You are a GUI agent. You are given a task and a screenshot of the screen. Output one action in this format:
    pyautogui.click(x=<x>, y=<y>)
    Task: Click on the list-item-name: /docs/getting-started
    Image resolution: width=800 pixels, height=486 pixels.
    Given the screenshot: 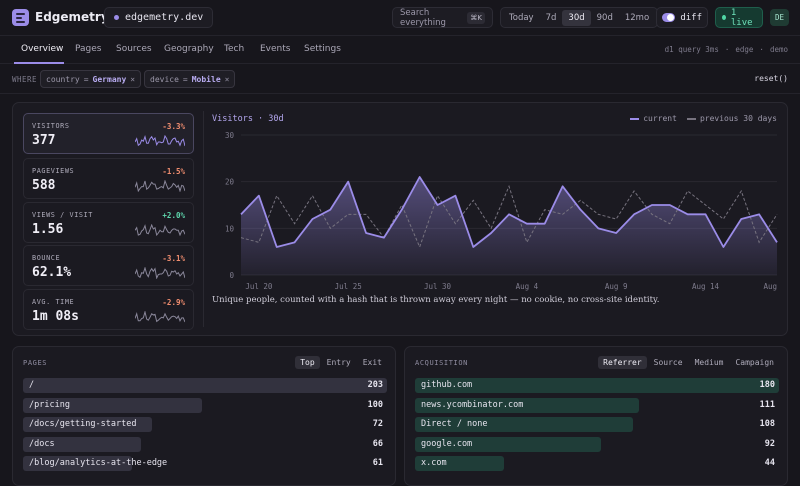 What is the action you would take?
    pyautogui.click(x=83, y=424)
    